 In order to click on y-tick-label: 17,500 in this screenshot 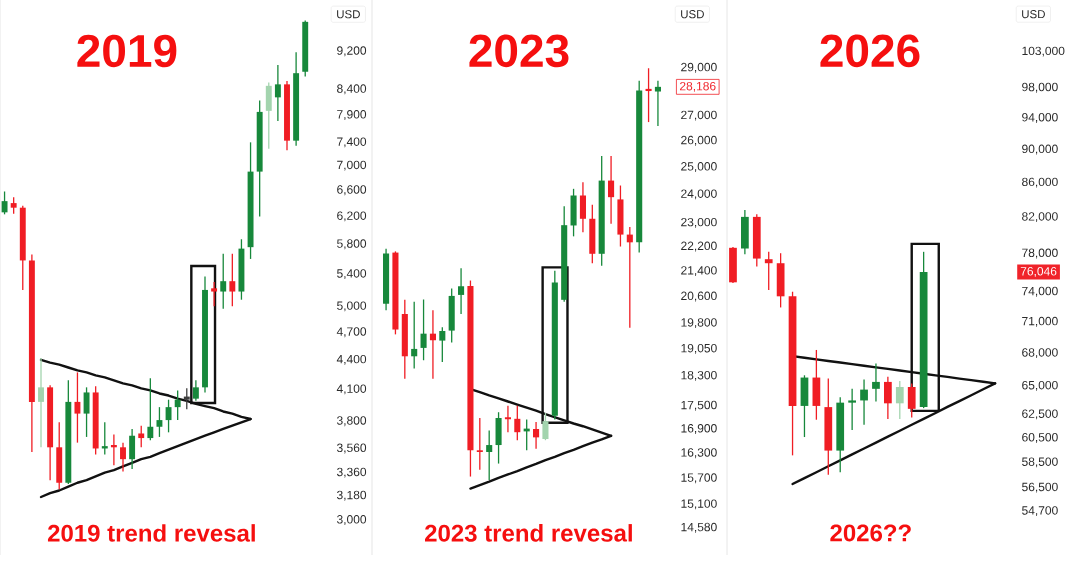, I will do `click(699, 405)`.